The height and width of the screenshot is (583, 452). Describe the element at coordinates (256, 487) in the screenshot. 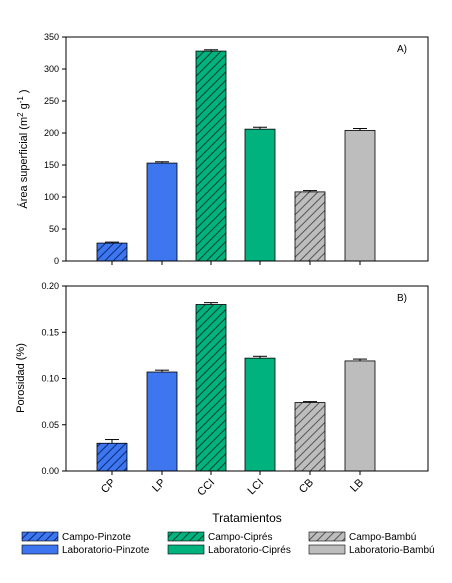

I see `xtick-label-lci: LCI` at that location.